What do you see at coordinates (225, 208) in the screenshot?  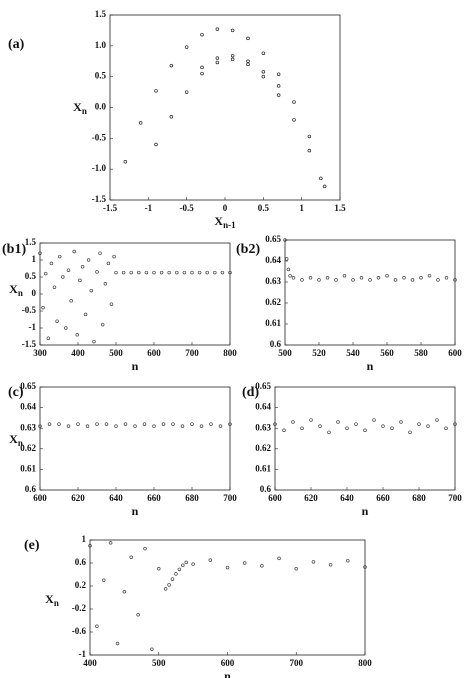 I see `x-tick-label: 0` at bounding box center [225, 208].